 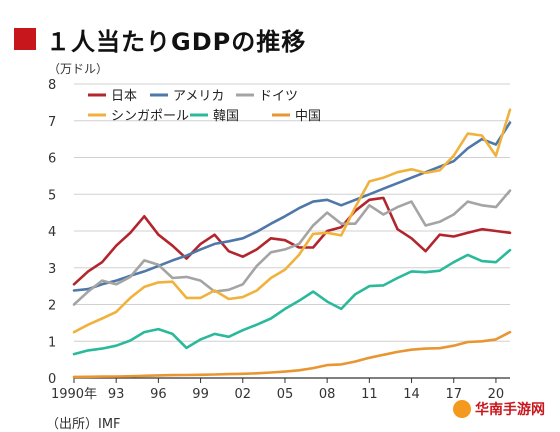 What do you see at coordinates (369, 394) in the screenshot?
I see `x-tick-label: 11` at bounding box center [369, 394].